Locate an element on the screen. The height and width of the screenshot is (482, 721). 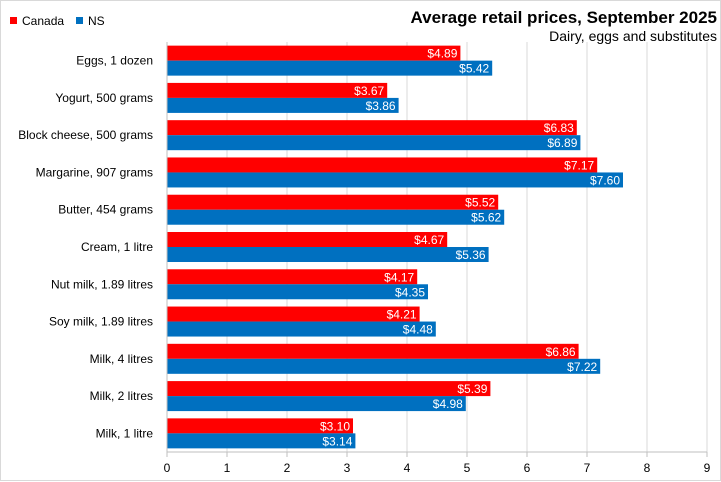
data-label-canada: $4.89 is located at coordinates (442, 54).